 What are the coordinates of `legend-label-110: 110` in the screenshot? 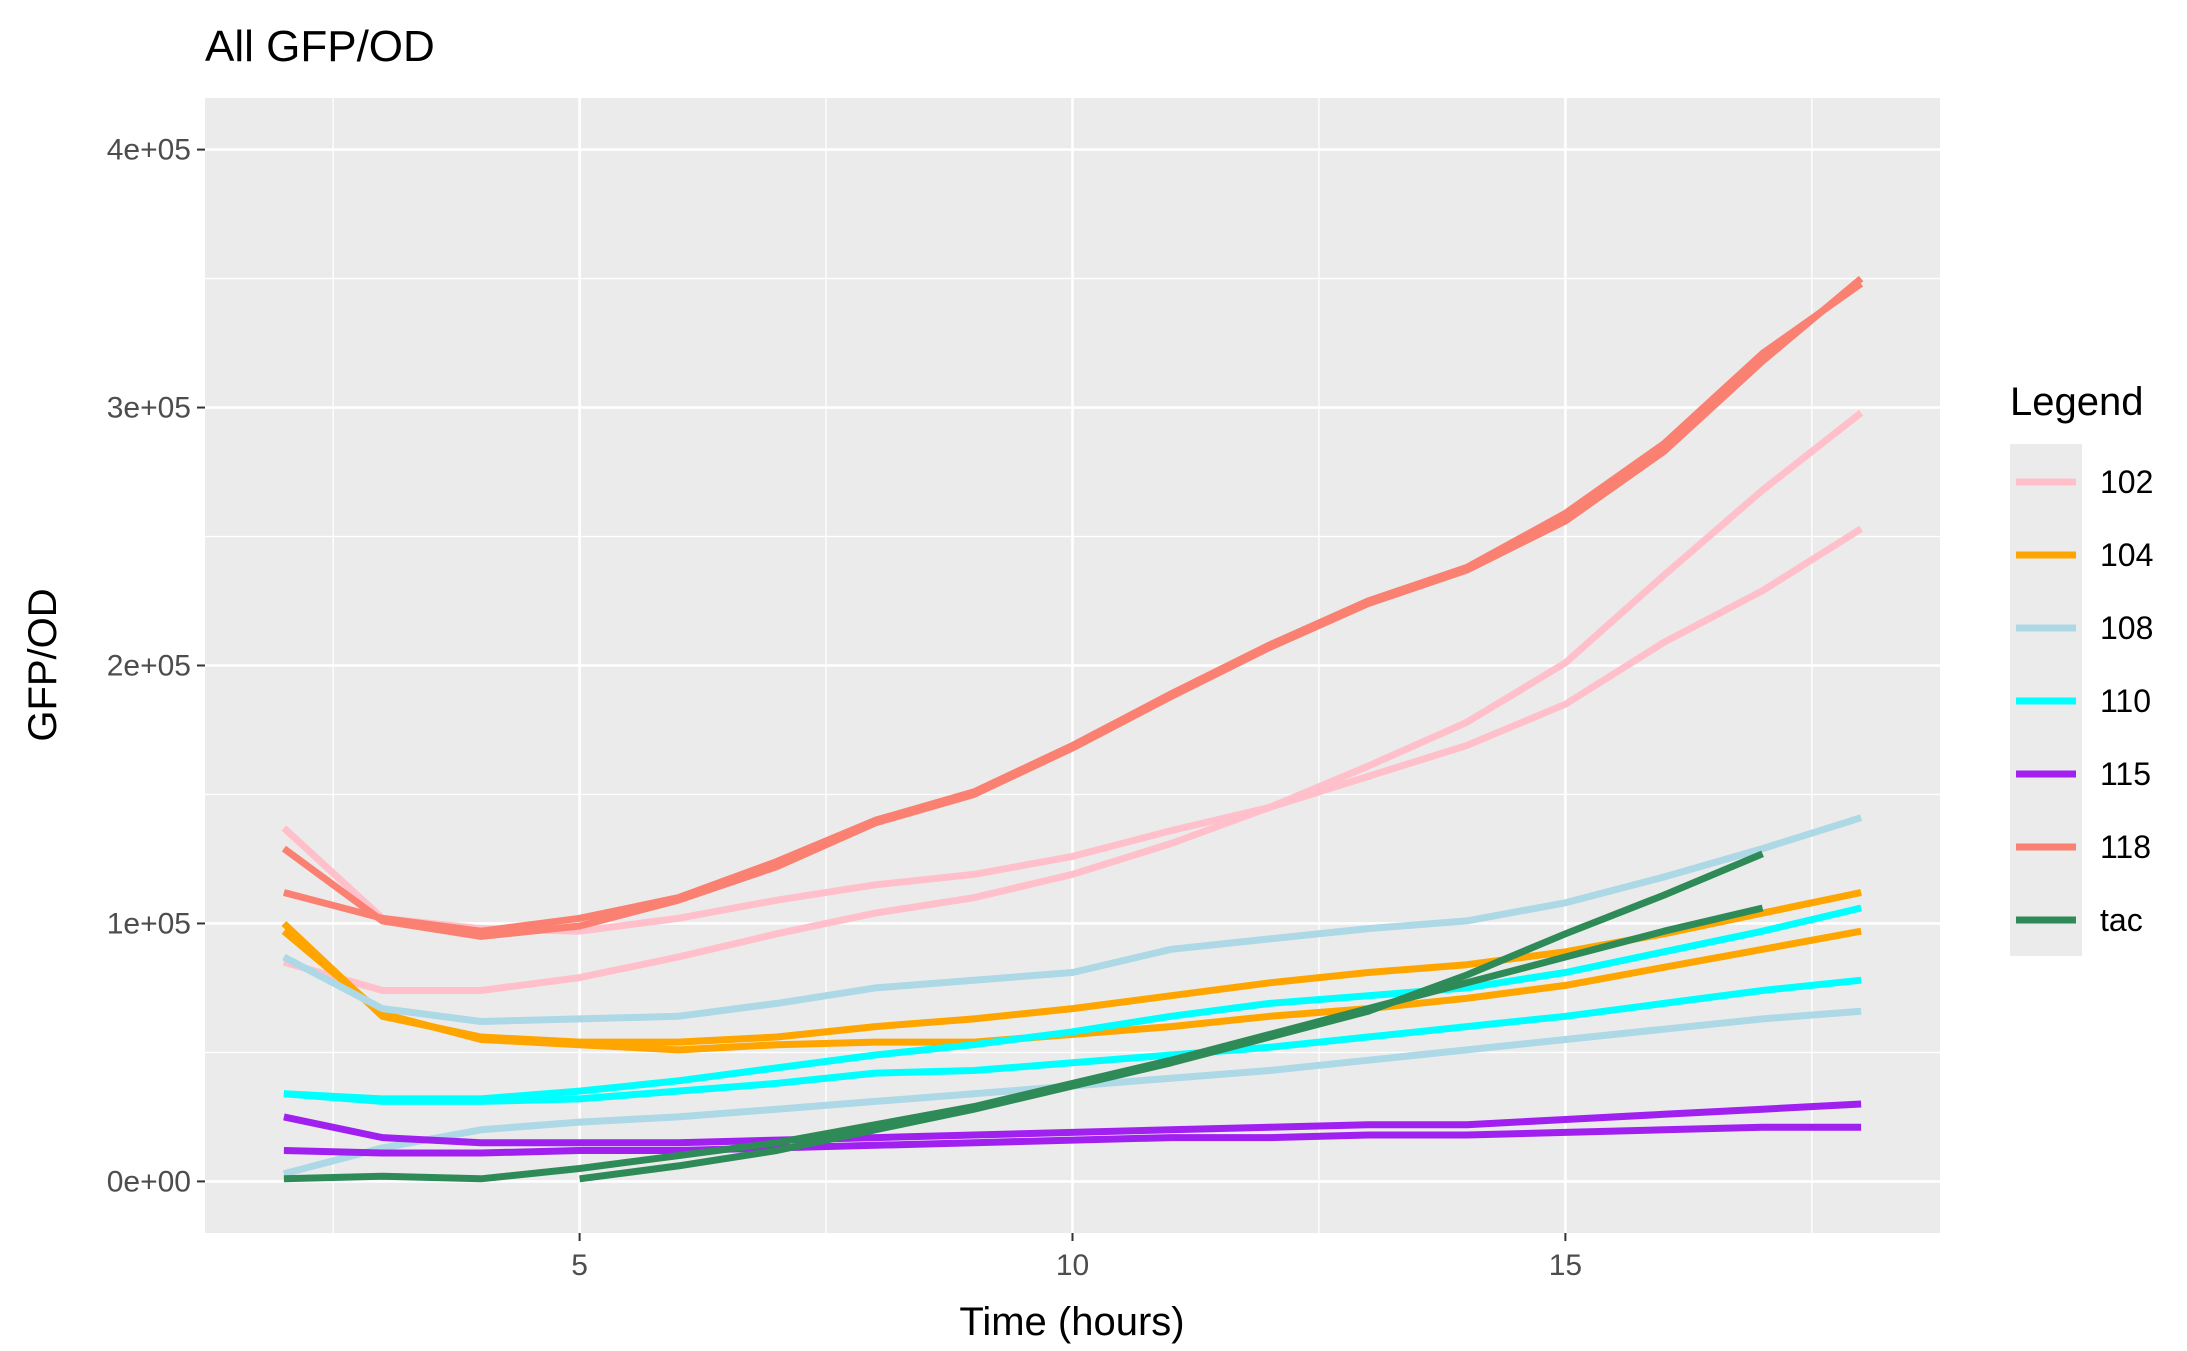 It's located at (2125, 701).